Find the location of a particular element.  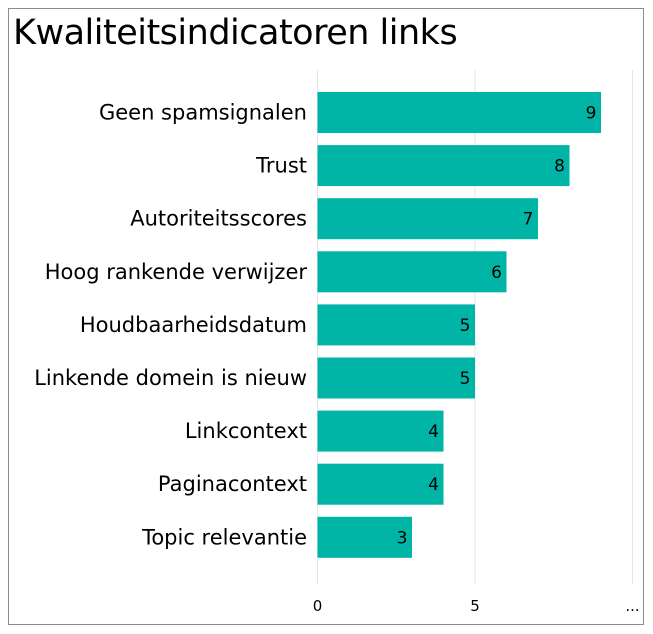

chart-title: Kwaliteitsindicatoren links is located at coordinates (235, 33).